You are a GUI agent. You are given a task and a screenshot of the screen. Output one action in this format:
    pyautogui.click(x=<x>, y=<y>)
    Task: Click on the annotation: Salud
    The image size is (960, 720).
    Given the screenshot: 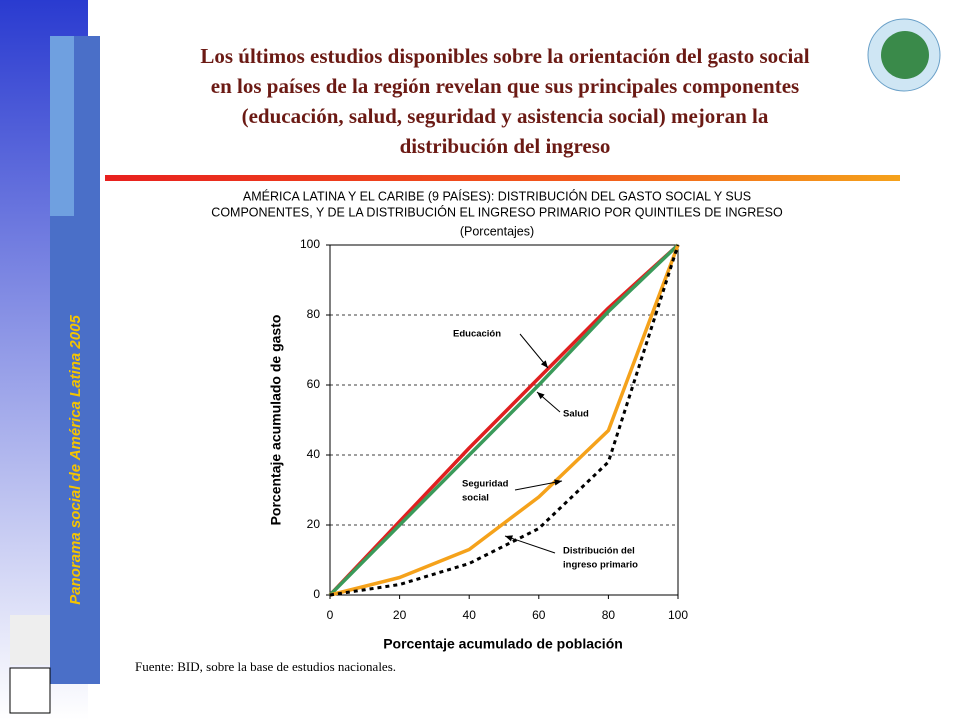 What is the action you would take?
    pyautogui.click(x=576, y=414)
    